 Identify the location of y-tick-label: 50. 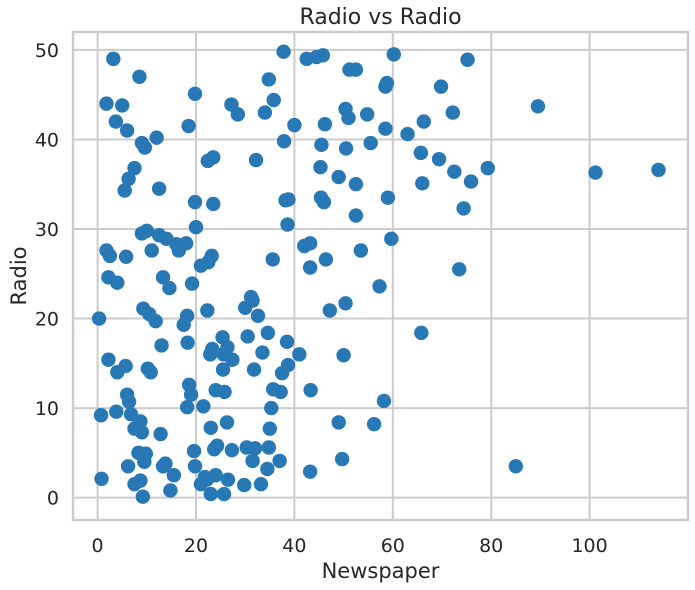
(47, 51).